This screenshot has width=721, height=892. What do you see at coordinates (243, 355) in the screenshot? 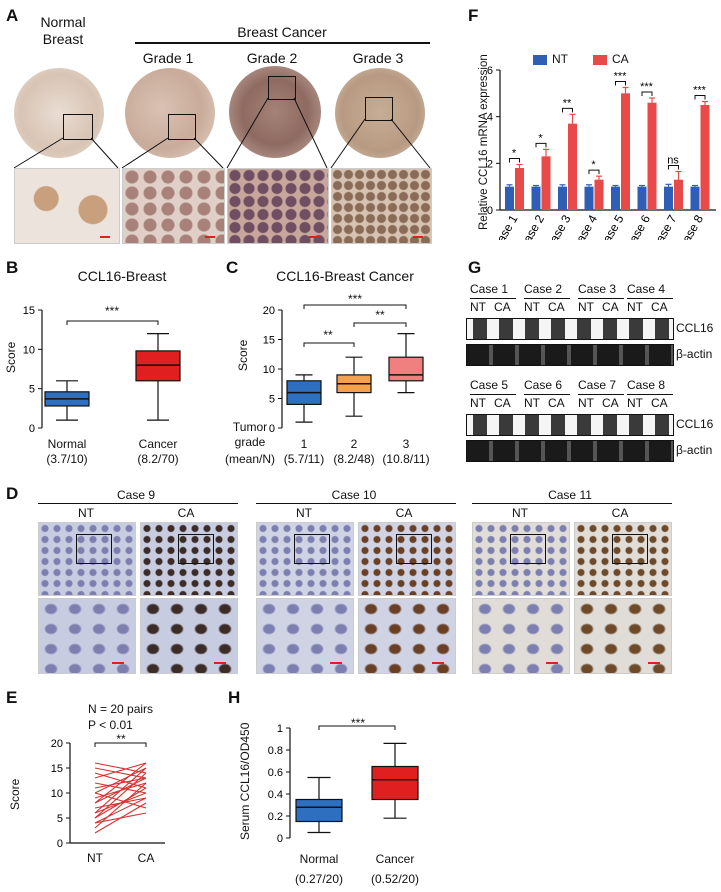
I see `chart-c-ylabel: Score` at bounding box center [243, 355].